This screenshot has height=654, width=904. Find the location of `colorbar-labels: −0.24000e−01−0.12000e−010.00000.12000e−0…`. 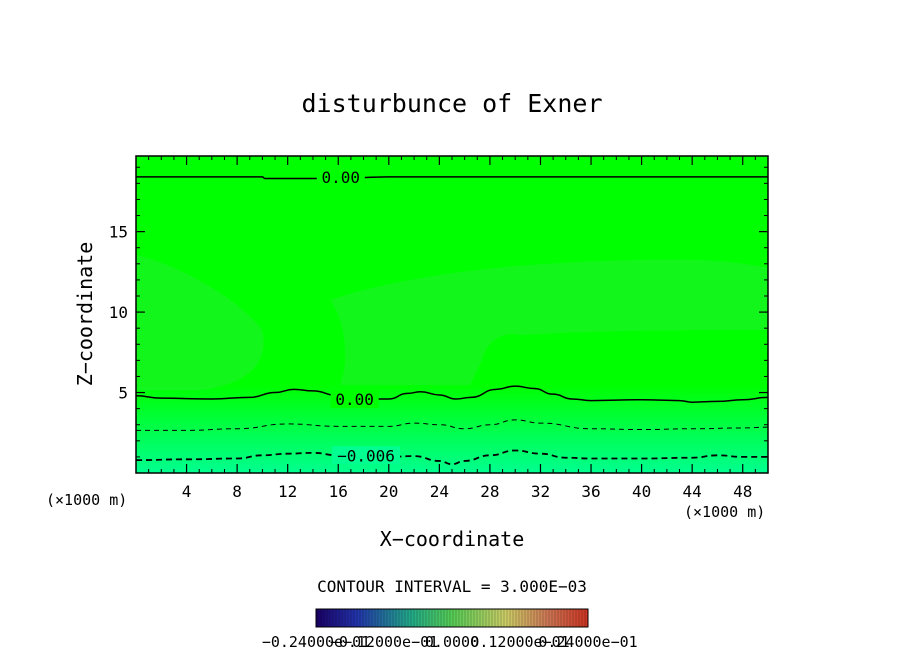

colorbar-labels: −0.24000e−01−0.12000e−010.00000.12000e−0… is located at coordinates (450, 642).